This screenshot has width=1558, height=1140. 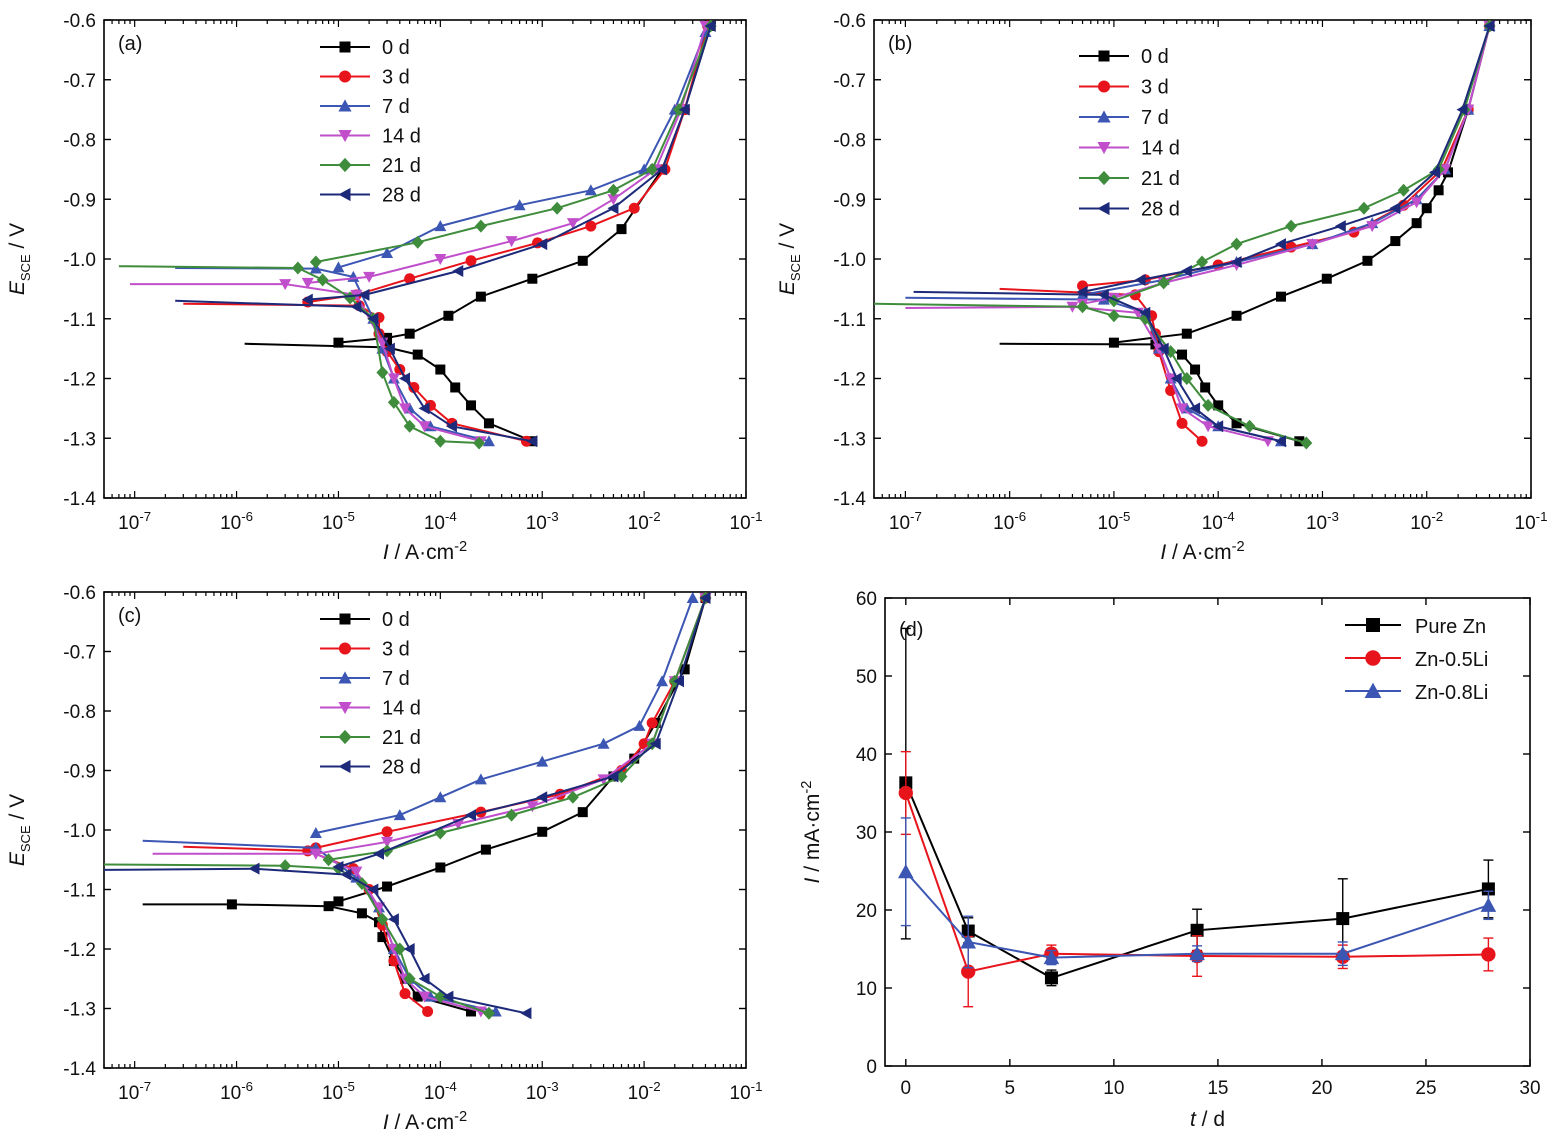 What do you see at coordinates (1197, 817) in the screenshot?
I see `plot-area` at bounding box center [1197, 817].